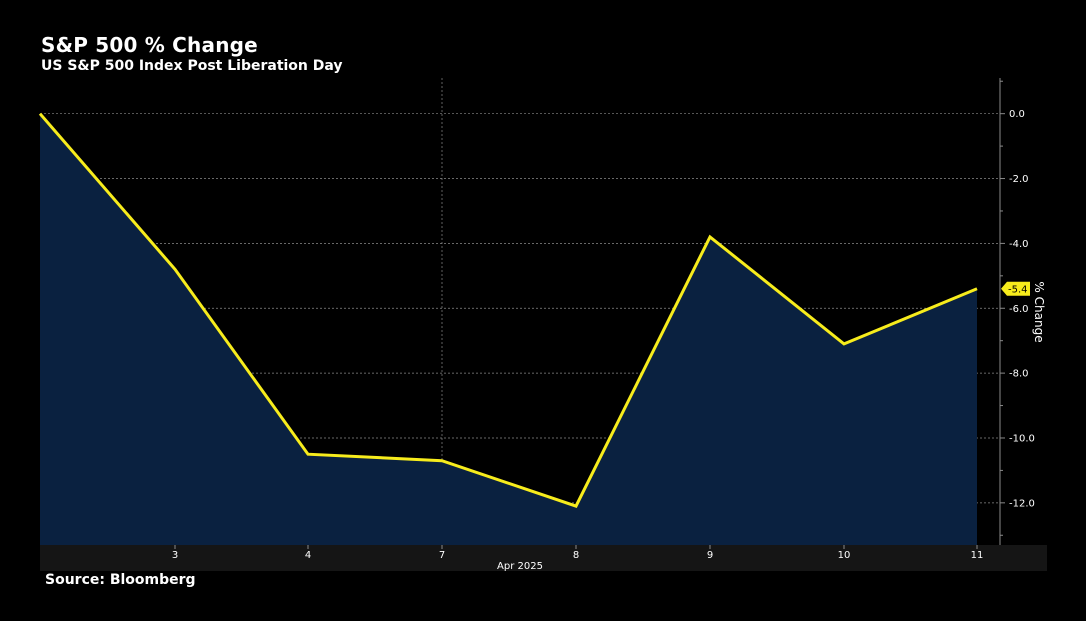 Image resolution: width=1086 pixels, height=621 pixels. Describe the element at coordinates (1017, 114) in the screenshot. I see `y-tick-label: 0.0` at that location.